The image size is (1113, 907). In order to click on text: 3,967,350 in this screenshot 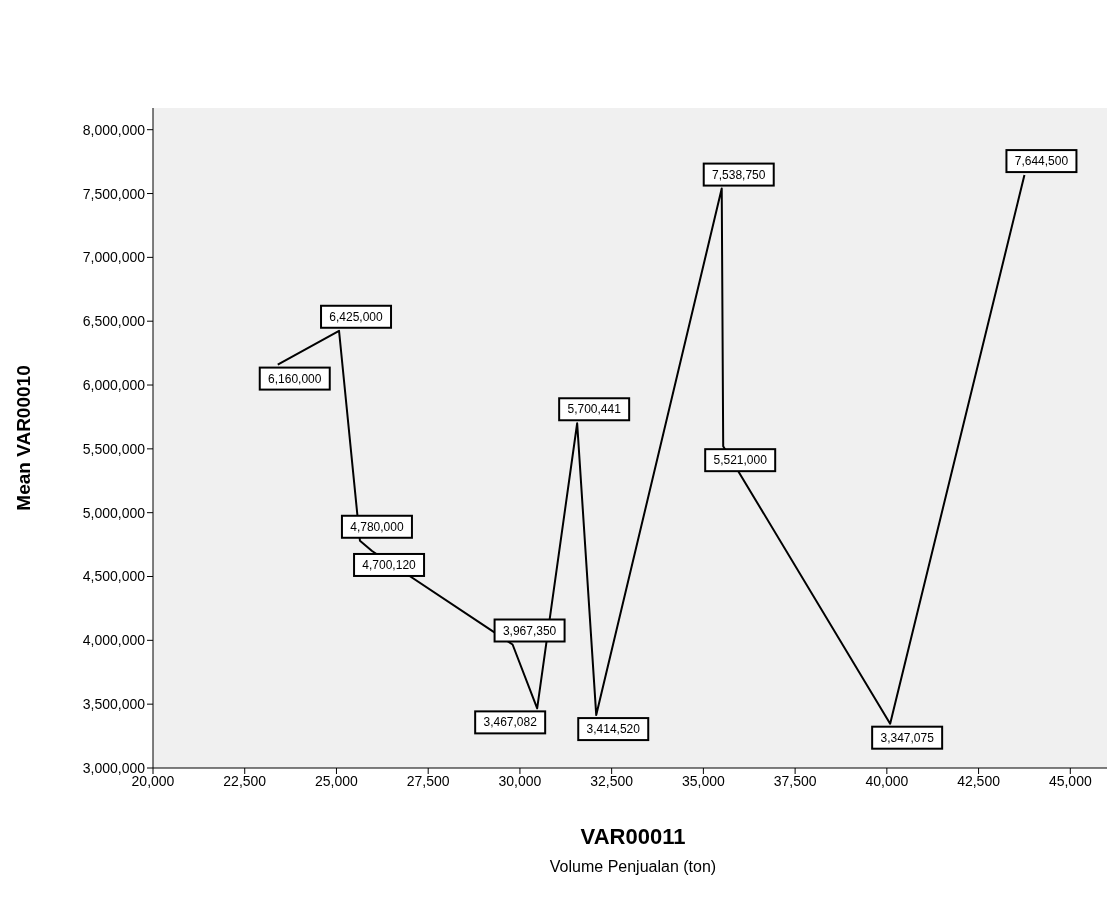, I will do `click(529, 630)`.